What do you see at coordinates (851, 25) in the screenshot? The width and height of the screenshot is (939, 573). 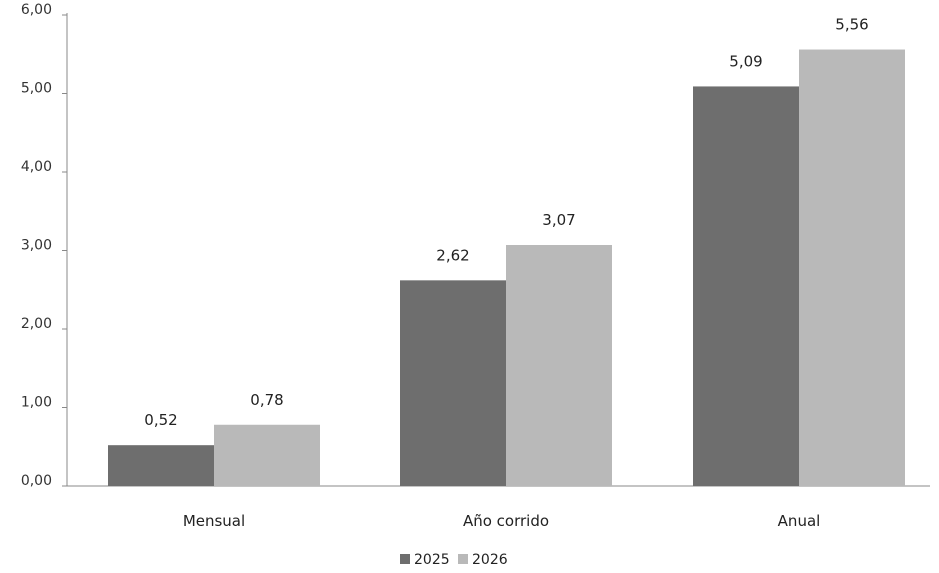 I see `data-label: 5,56` at bounding box center [851, 25].